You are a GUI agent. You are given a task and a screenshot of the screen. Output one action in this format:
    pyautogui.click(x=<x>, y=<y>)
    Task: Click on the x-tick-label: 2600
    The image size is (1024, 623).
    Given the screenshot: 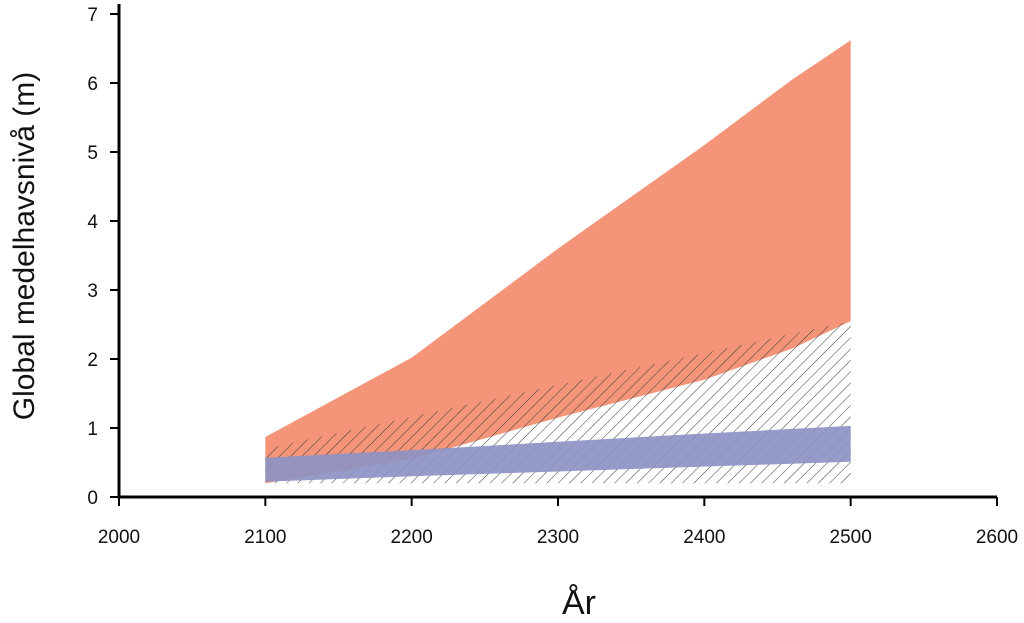 What is the action you would take?
    pyautogui.click(x=997, y=537)
    